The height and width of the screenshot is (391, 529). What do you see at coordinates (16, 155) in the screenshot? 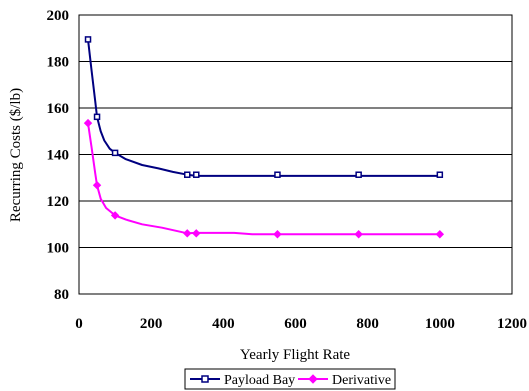
I see `y-axis-title: Recurring Costs ($/lb)` at bounding box center [16, 155].